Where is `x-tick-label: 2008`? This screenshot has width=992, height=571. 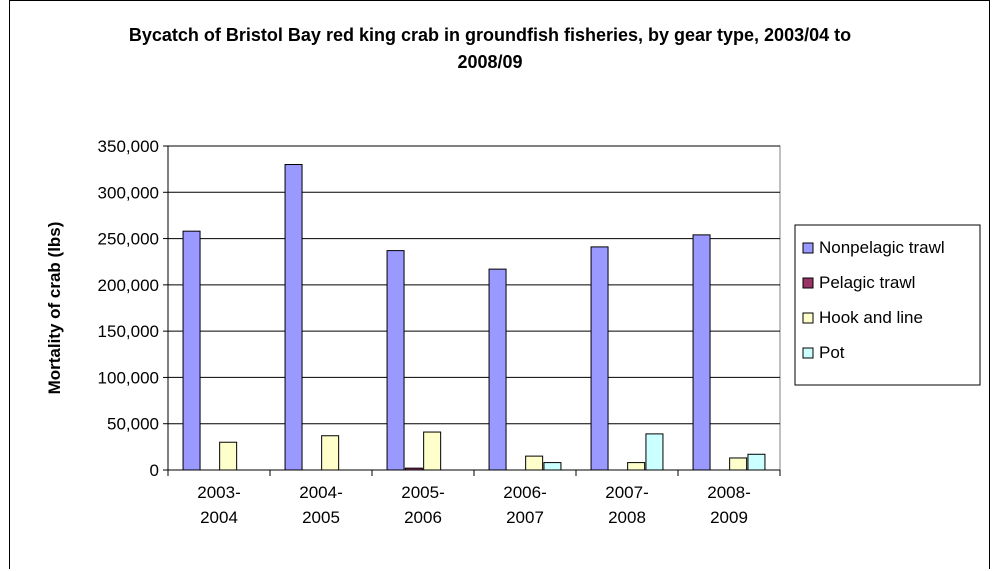
x-tick-label: 2008 is located at coordinates (627, 517).